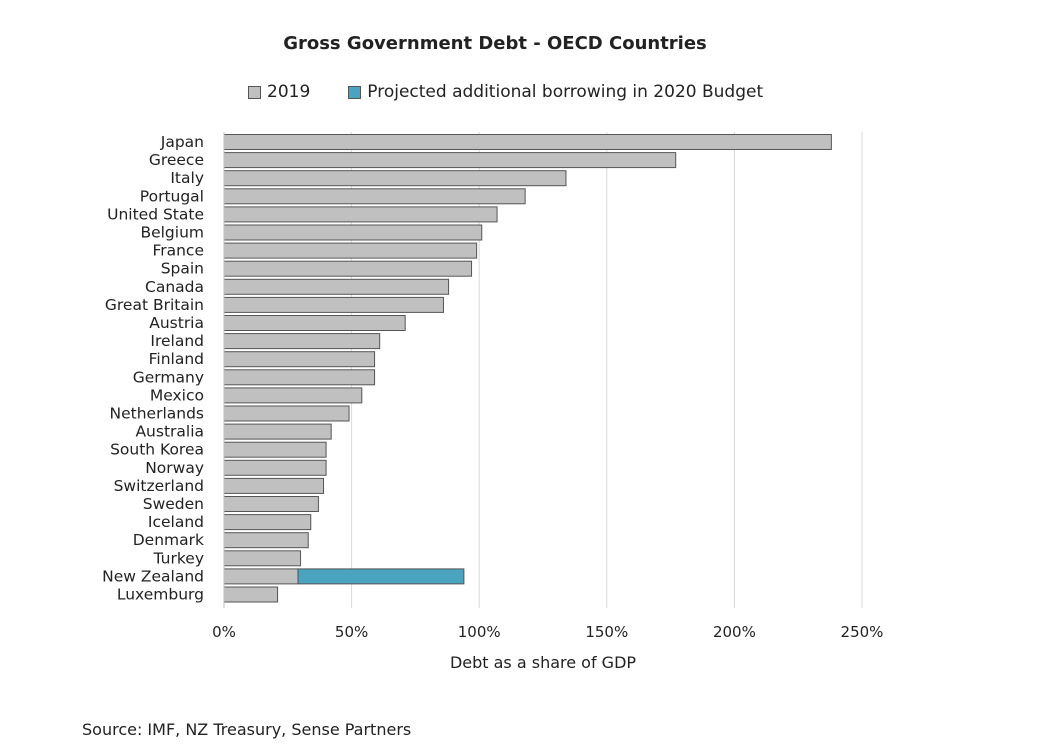 This screenshot has height=752, width=1050. Describe the element at coordinates (277, 431) in the screenshot. I see `bar-australia-2019` at that location.